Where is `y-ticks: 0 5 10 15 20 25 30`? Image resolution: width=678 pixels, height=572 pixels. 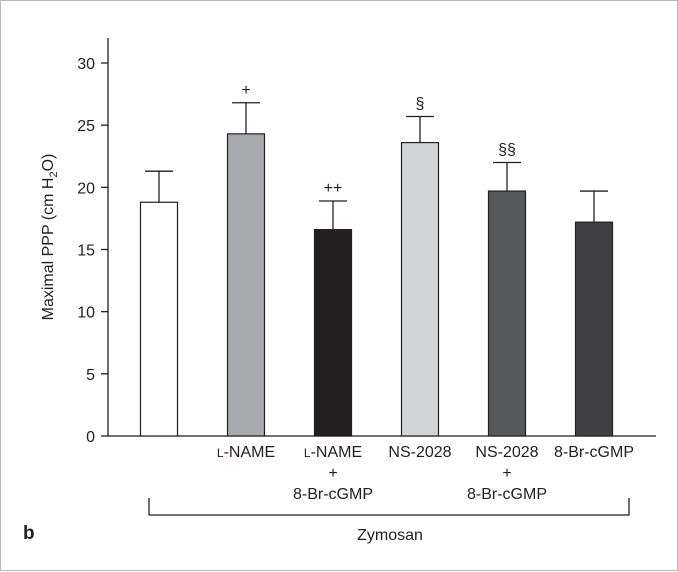 y-ticks: 0 5 10 15 20 25 30 is located at coordinates (92, 251).